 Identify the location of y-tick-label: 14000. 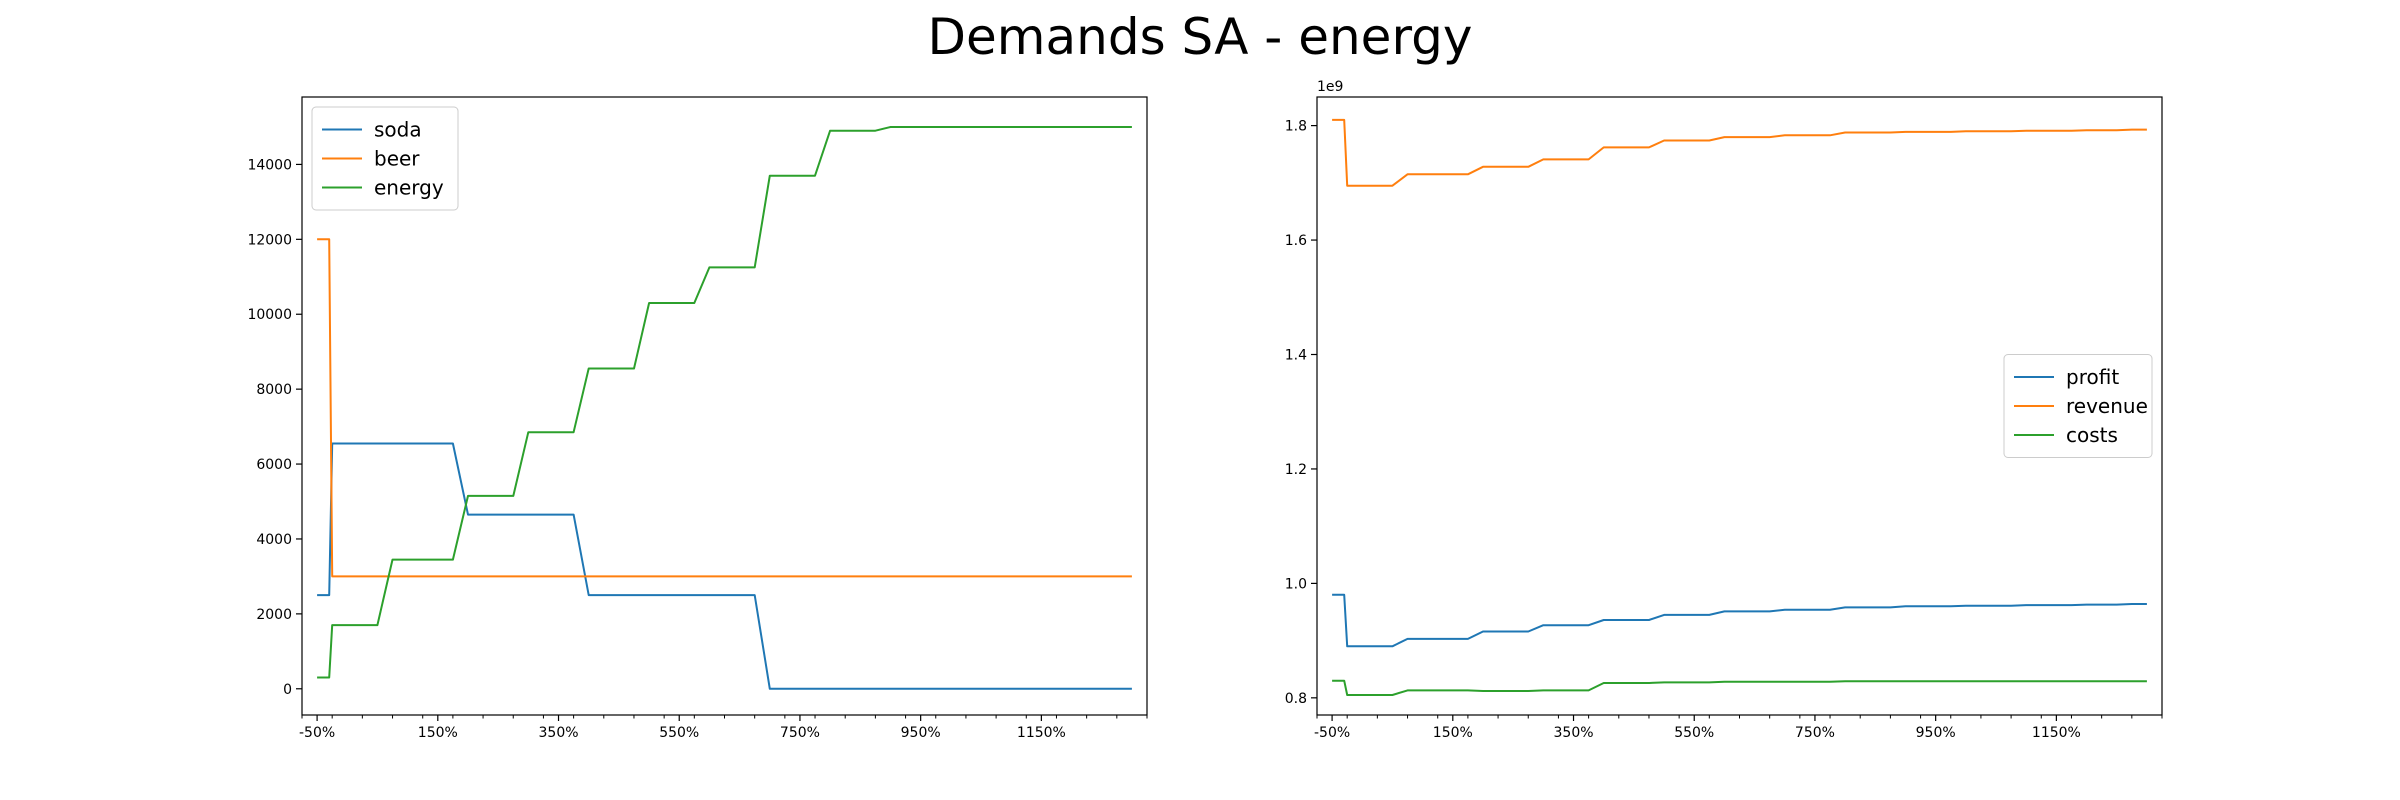
(269, 165).